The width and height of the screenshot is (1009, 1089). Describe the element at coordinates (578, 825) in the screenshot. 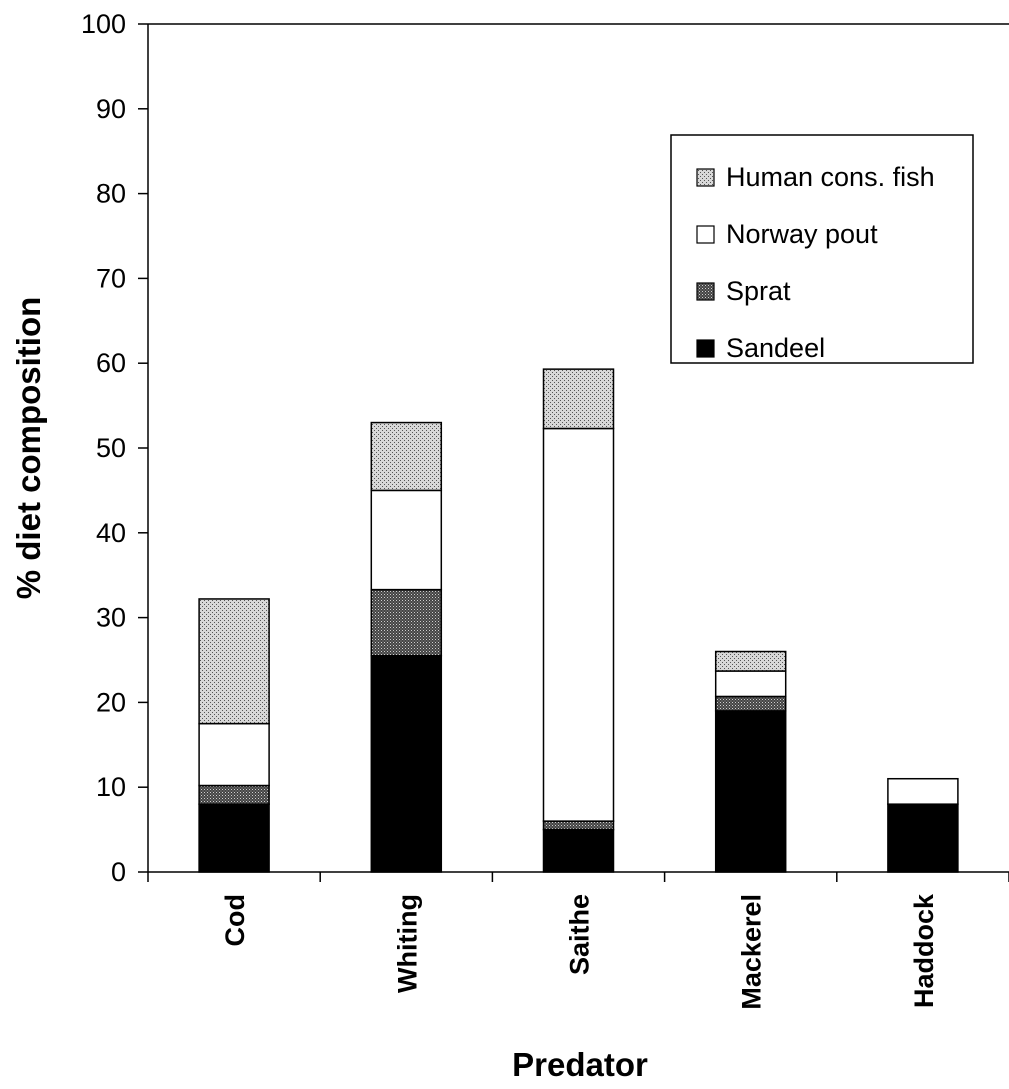

I see `bar-segment-saithe-sprat` at that location.